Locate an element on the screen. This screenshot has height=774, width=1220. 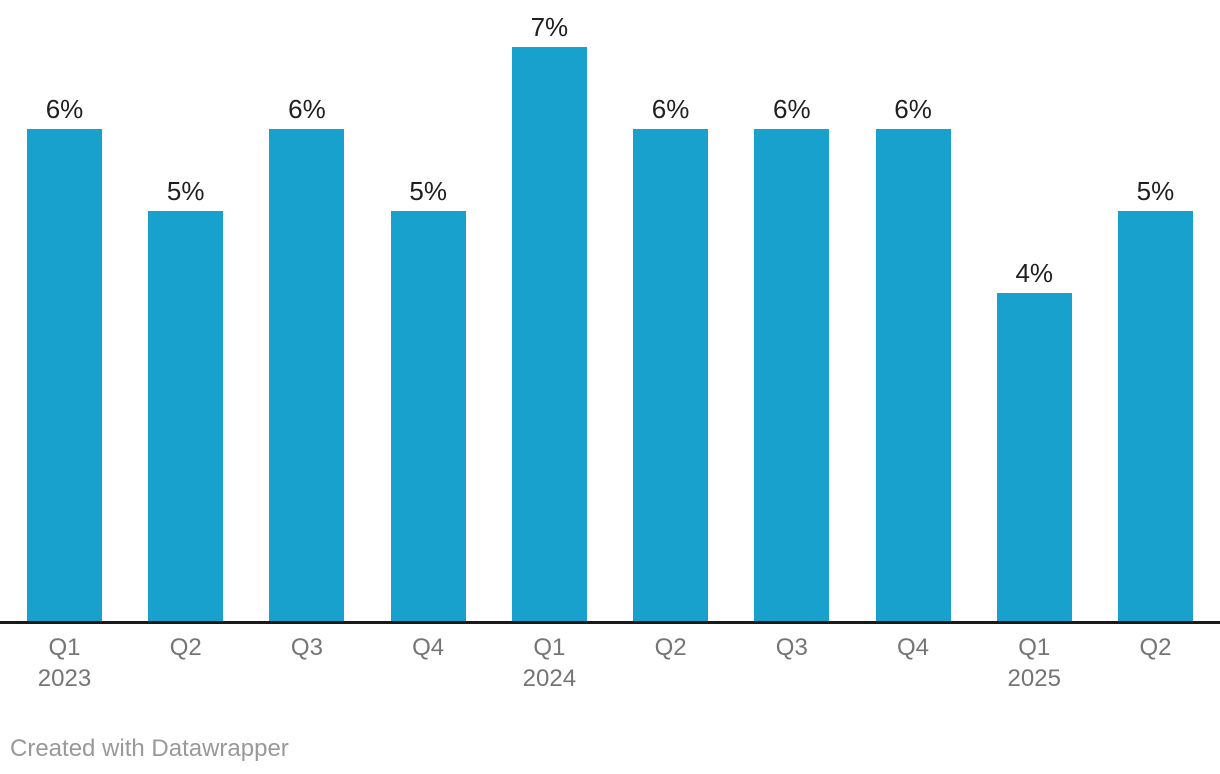
tick-year-label: 2024 is located at coordinates (549, 678).